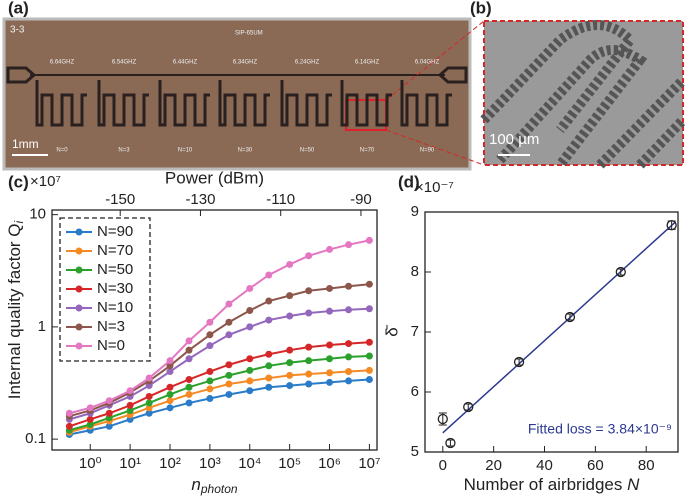 This screenshot has width=685, height=498. I want to click on x2-tick-label: -110, so click(280, 199).